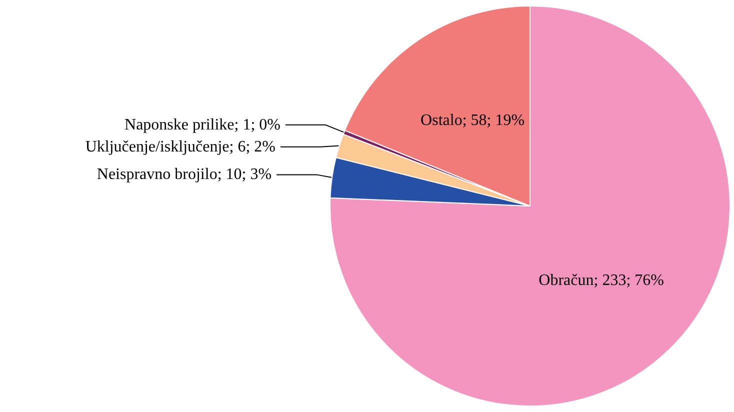 This screenshot has height=412, width=734. Describe the element at coordinates (184, 175) in the screenshot. I see `slice-label: Neispravno brojilo; 10; 3%` at that location.